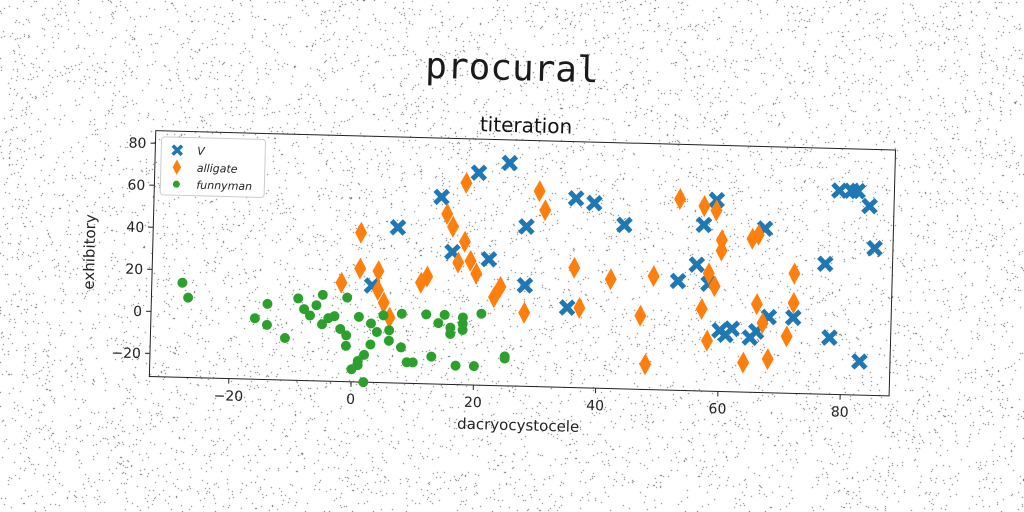  I want to click on y-tick-label: 0, so click(137, 312).